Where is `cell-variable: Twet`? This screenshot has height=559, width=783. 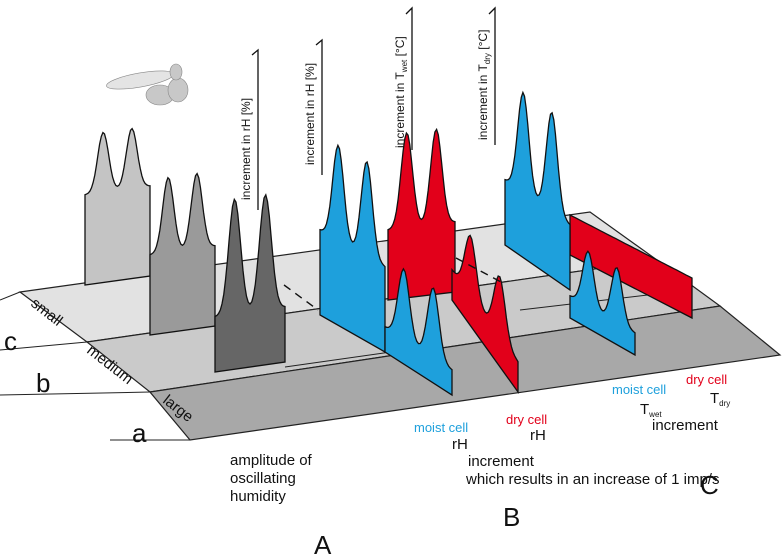 cell-variable: Twet is located at coordinates (651, 410).